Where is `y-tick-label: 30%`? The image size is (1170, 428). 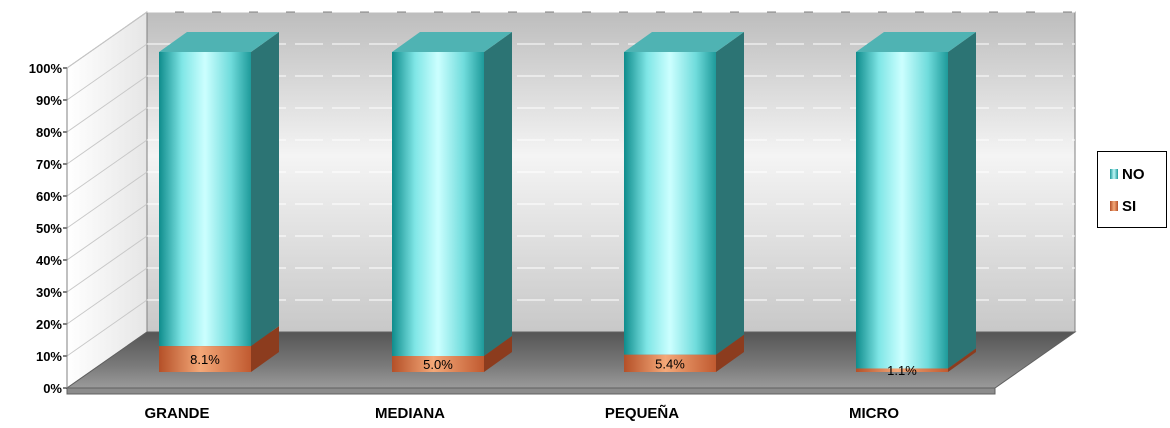
y-tick-label: 30% is located at coordinates (49, 292).